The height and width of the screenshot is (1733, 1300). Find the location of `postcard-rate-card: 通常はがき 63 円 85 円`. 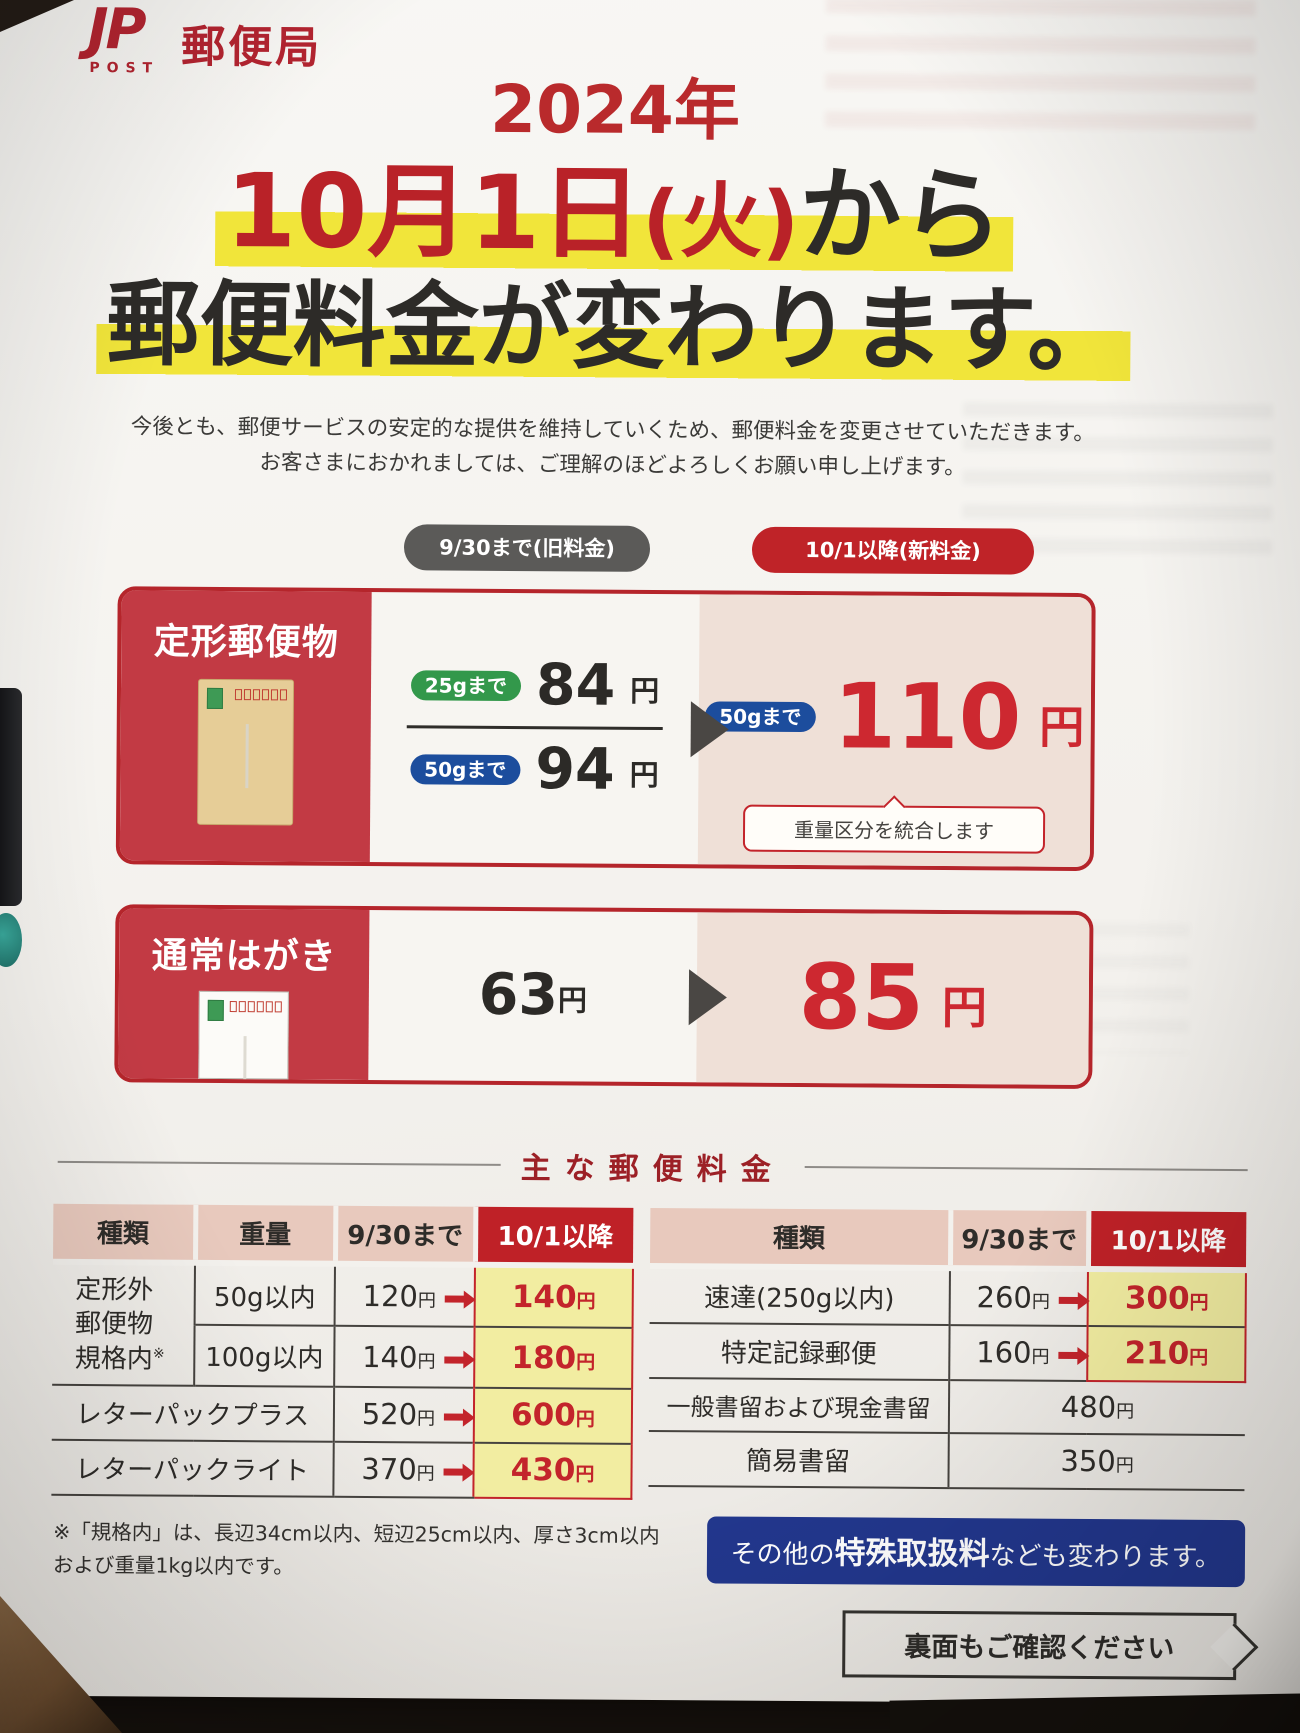

postcard-rate-card: 通常はがき 63 円 85 円 is located at coordinates (604, 996).